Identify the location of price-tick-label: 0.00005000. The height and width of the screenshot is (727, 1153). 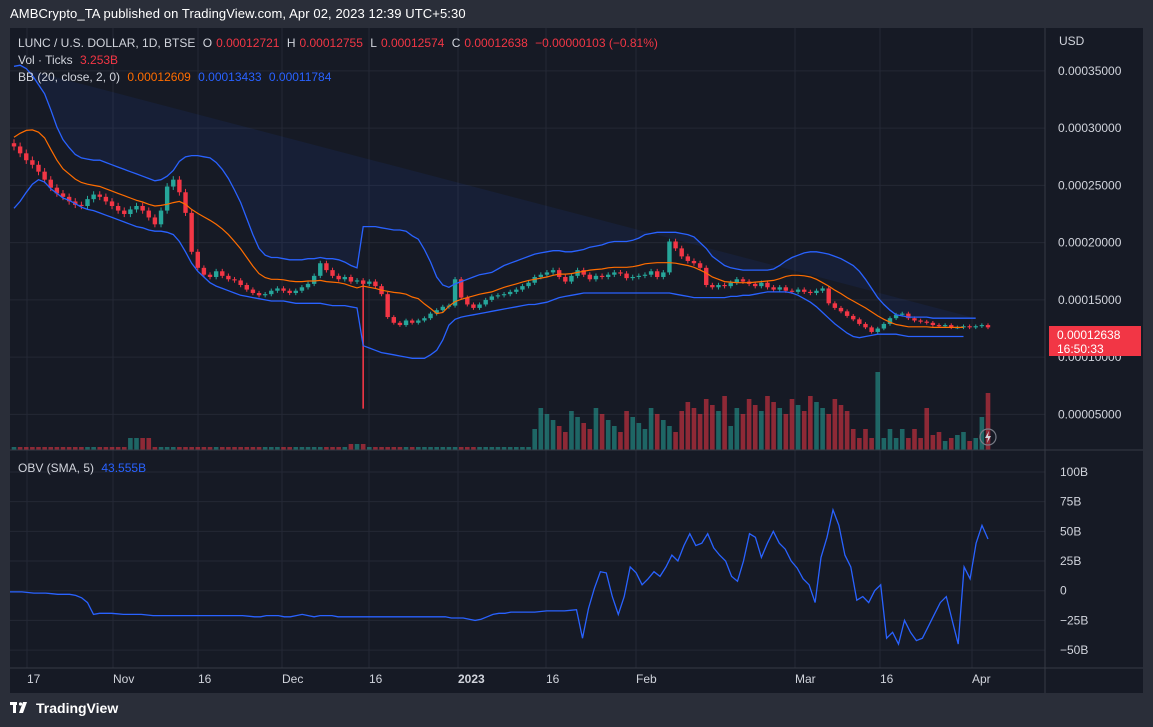
(1090, 414).